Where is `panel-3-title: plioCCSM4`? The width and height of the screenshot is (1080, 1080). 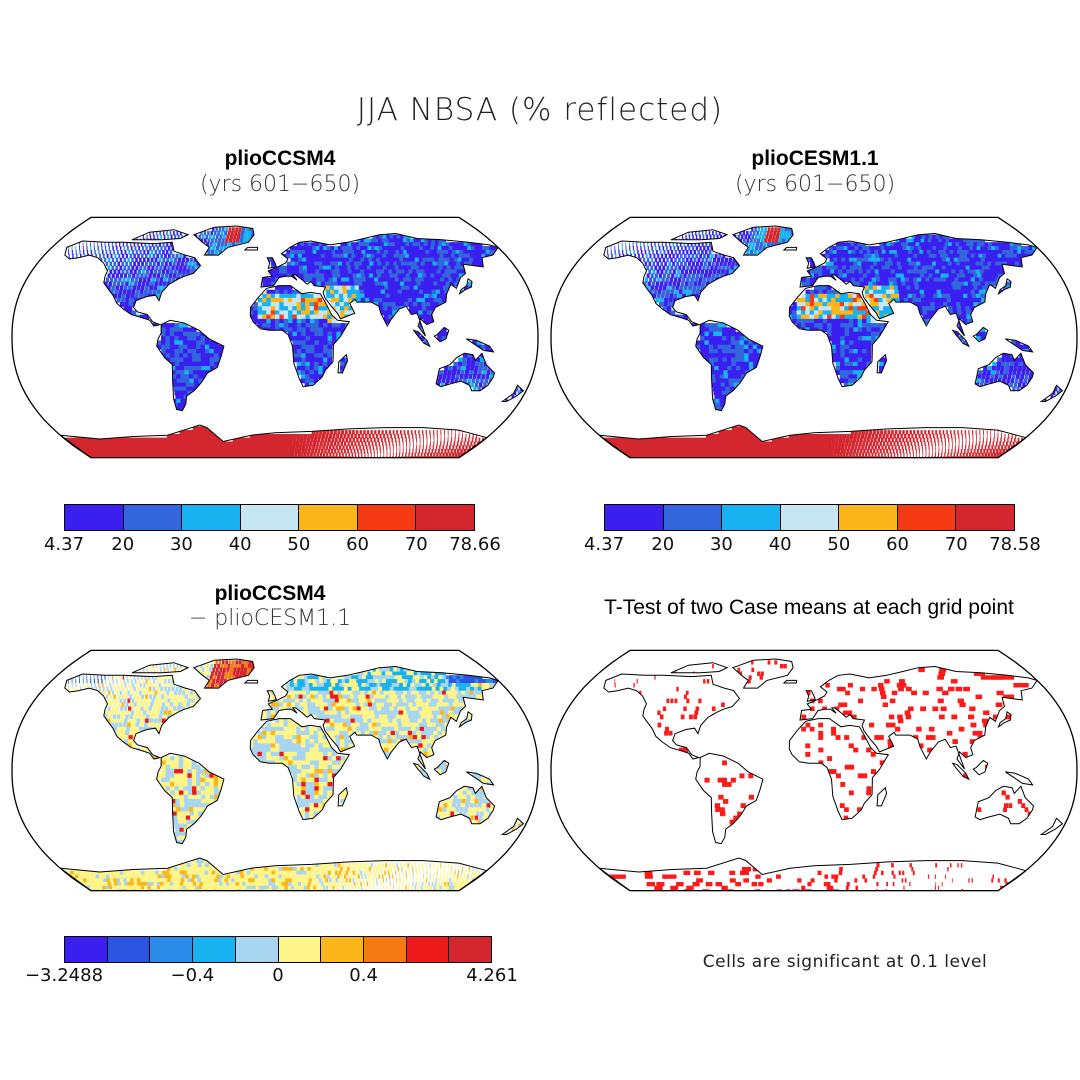
panel-3-title: plioCCSM4 is located at coordinates (270, 593).